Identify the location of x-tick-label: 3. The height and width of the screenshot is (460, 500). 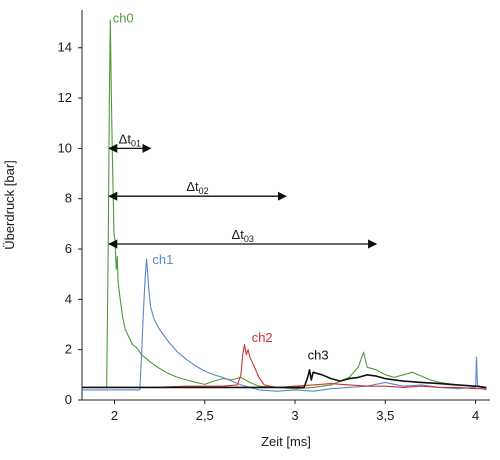
(294, 415).